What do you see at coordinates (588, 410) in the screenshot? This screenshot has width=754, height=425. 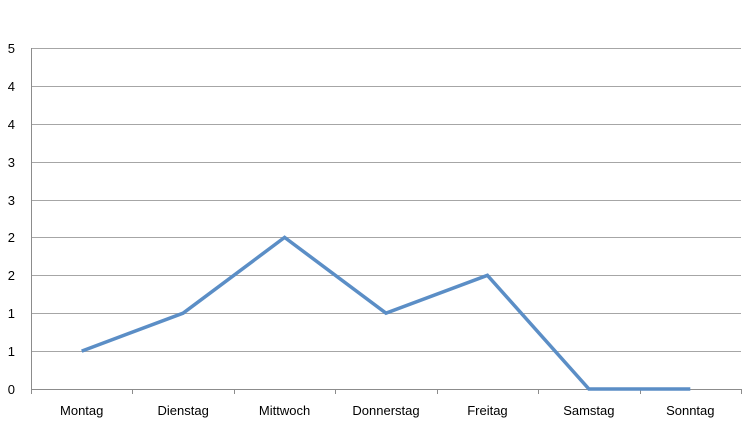 I see `x-tick-label: Samstag` at bounding box center [588, 410].